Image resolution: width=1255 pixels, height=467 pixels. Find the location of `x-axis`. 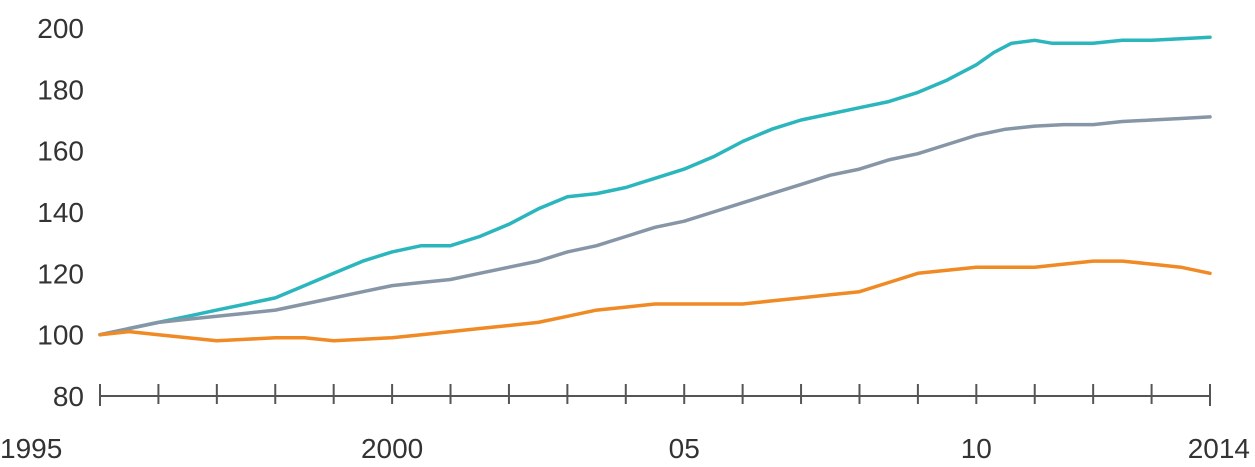

x-axis is located at coordinates (655, 395).